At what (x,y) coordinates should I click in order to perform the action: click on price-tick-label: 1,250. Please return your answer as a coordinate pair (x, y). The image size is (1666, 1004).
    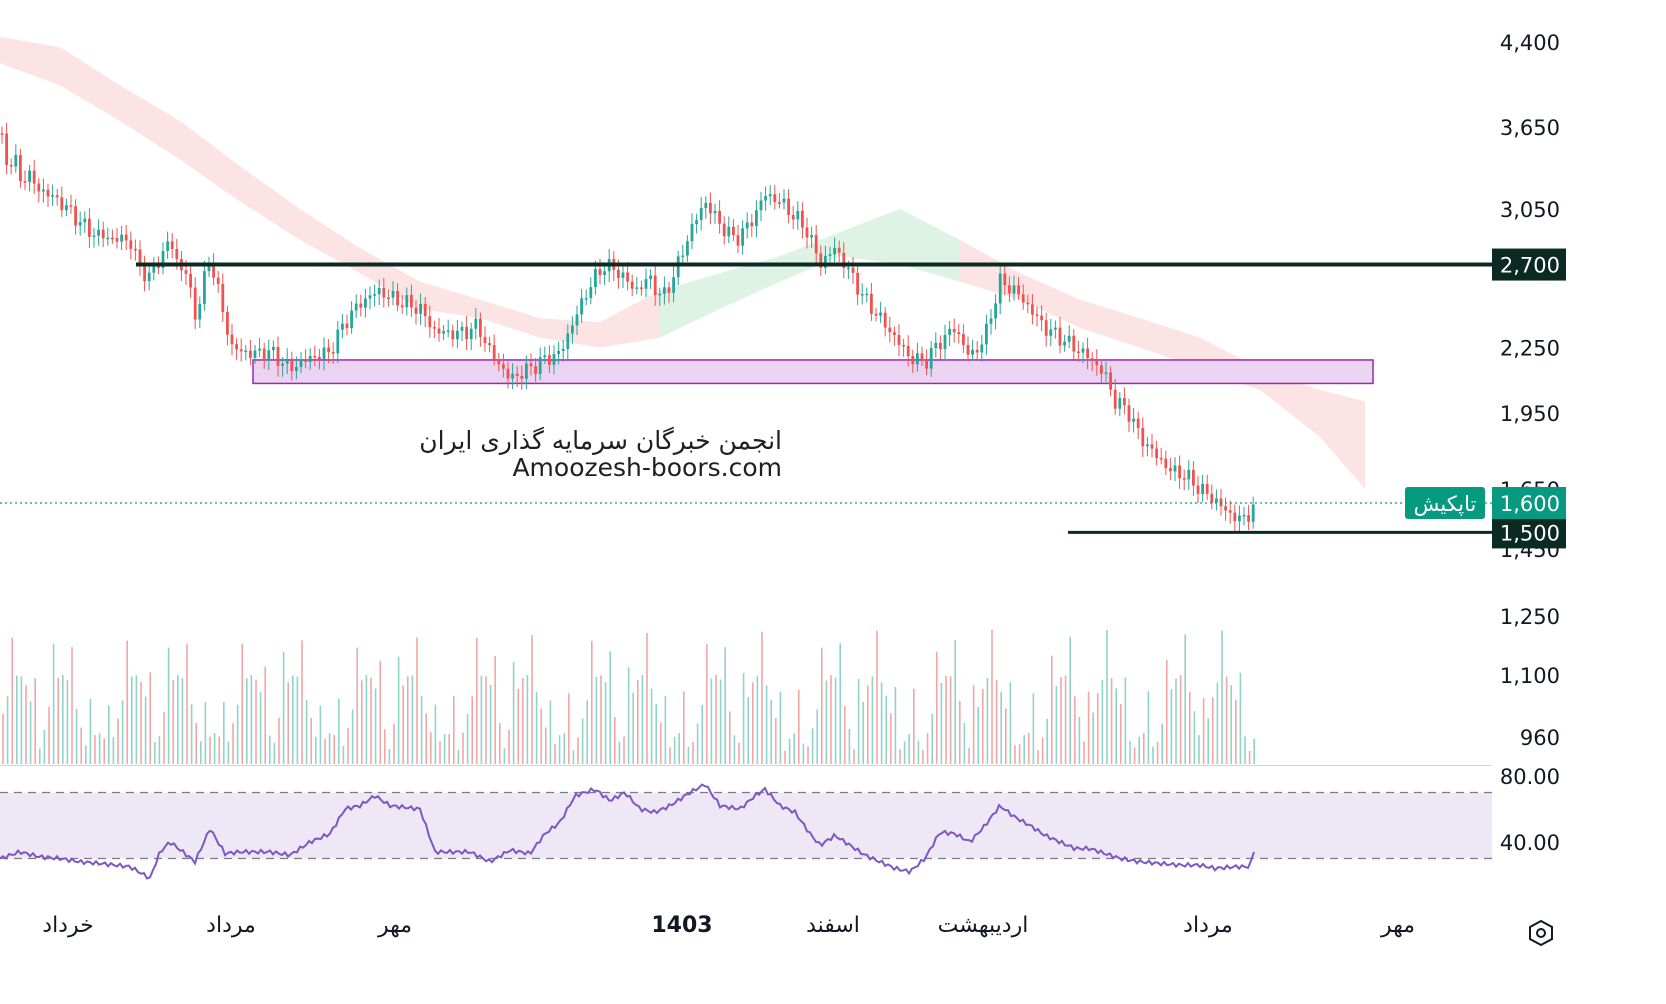
    Looking at the image, I should click on (1530, 617).